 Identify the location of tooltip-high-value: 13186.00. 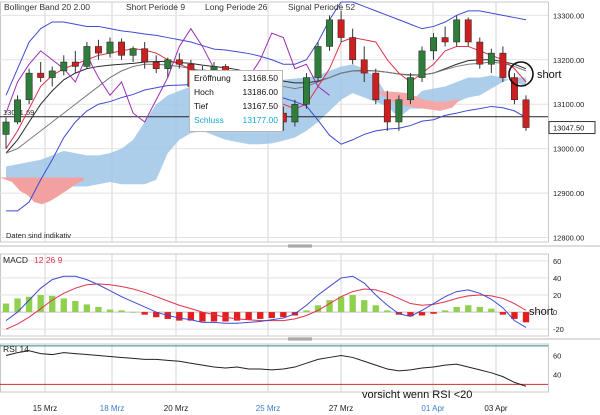
(260, 92).